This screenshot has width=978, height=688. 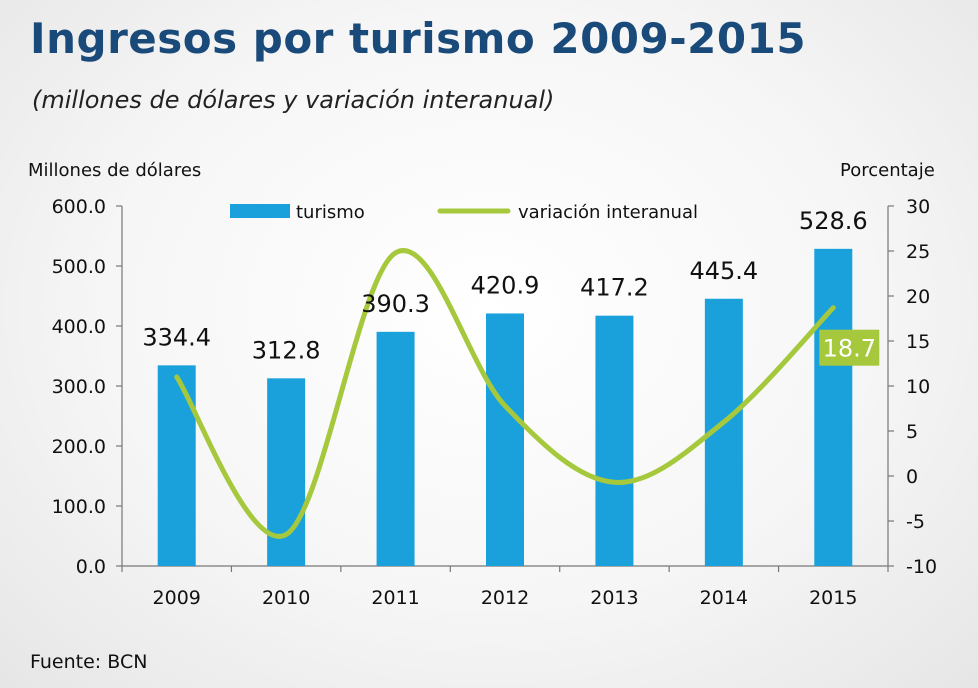 I want to click on bar-data-label: 445.4, so click(x=723, y=271).